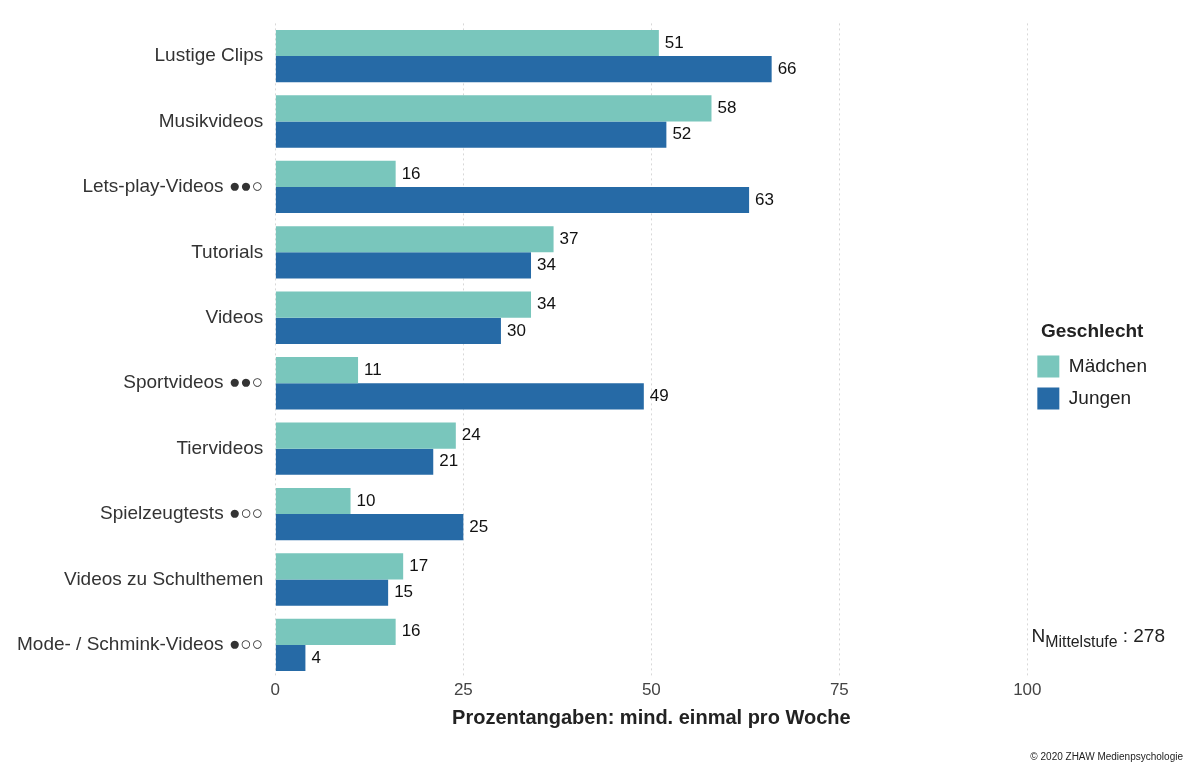 The width and height of the screenshot is (1187, 764). Describe the element at coordinates (674, 42) in the screenshot. I see `data-label: 51` at that location.